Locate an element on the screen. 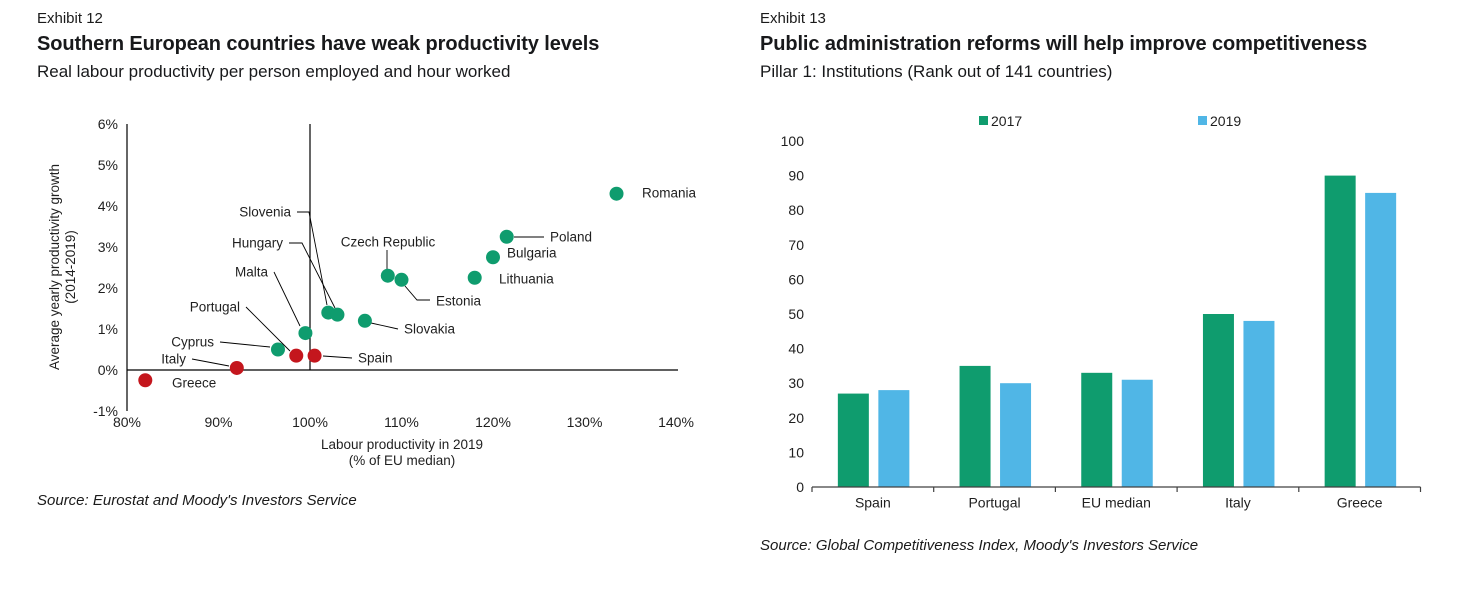 This screenshot has height=616, width=1465. category-label-eu-median: EU median is located at coordinates (1116, 502).